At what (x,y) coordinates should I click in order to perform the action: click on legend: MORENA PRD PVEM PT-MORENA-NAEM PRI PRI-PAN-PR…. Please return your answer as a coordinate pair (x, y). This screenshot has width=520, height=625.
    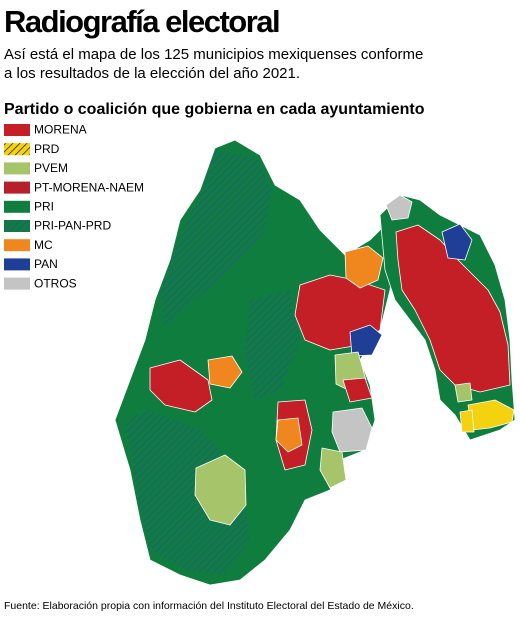
    Looking at the image, I should click on (74, 206).